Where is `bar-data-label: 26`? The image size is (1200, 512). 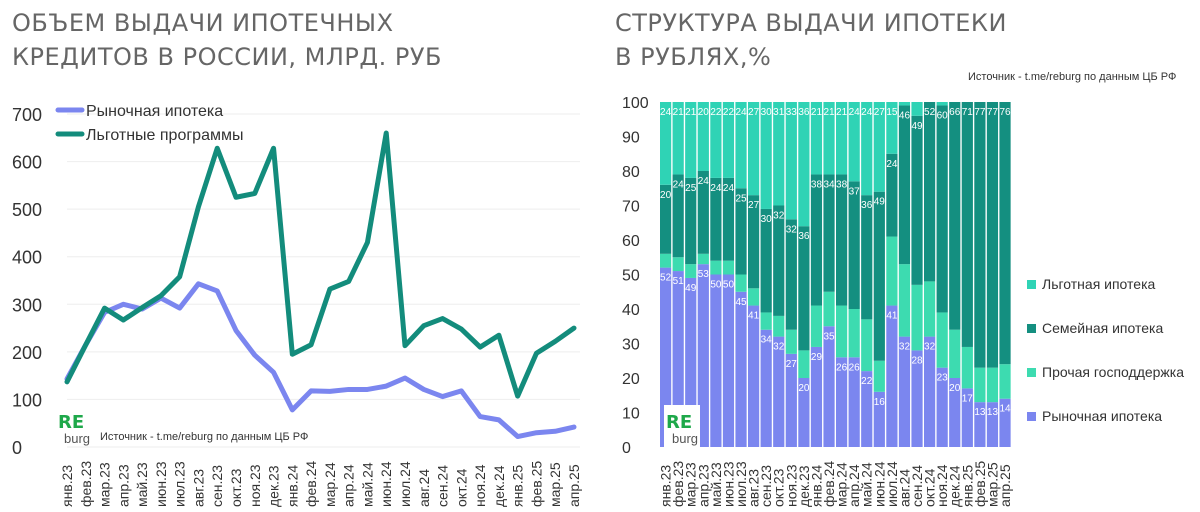 bar-data-label: 26 is located at coordinates (842, 367).